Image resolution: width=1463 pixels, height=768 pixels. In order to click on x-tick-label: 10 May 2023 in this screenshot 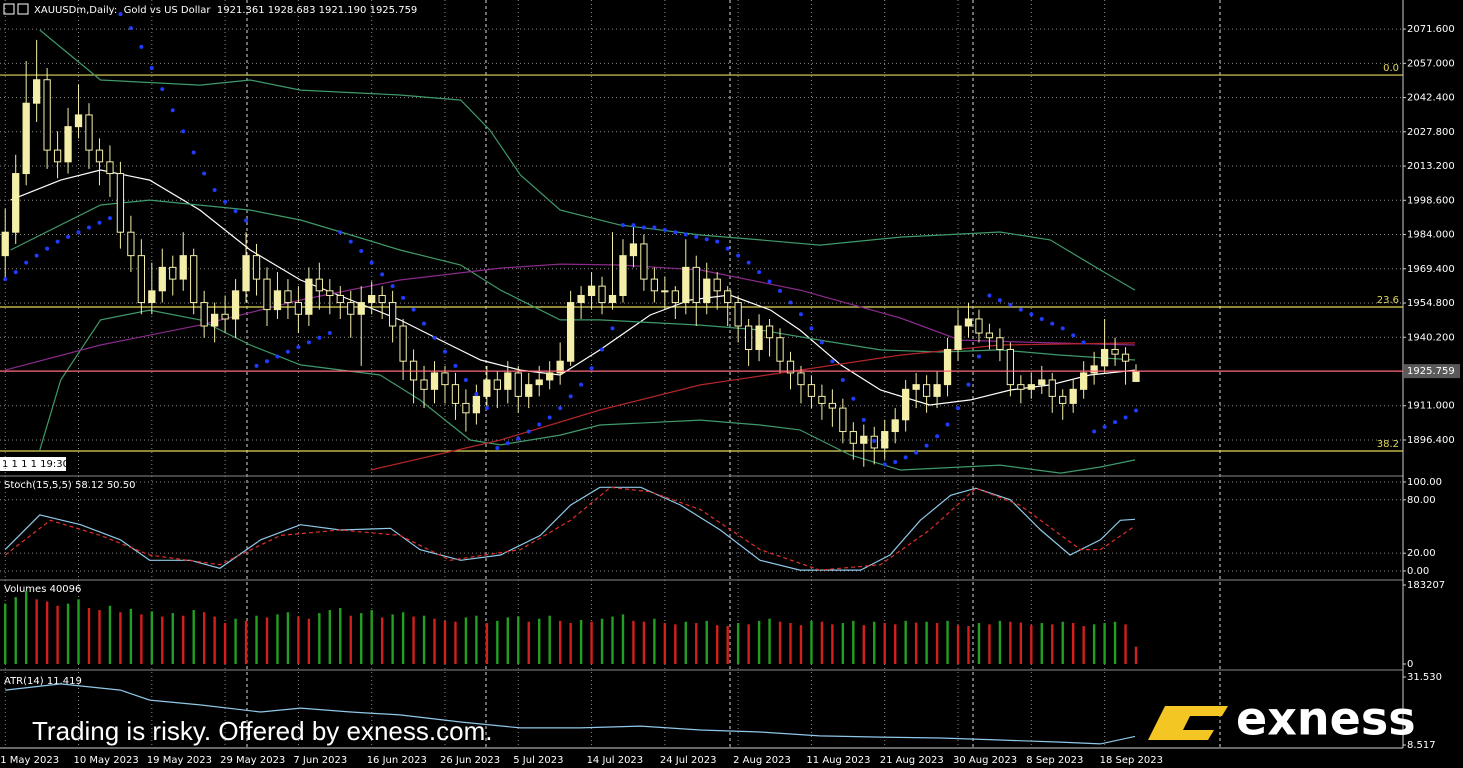, I will do `click(106, 760)`.